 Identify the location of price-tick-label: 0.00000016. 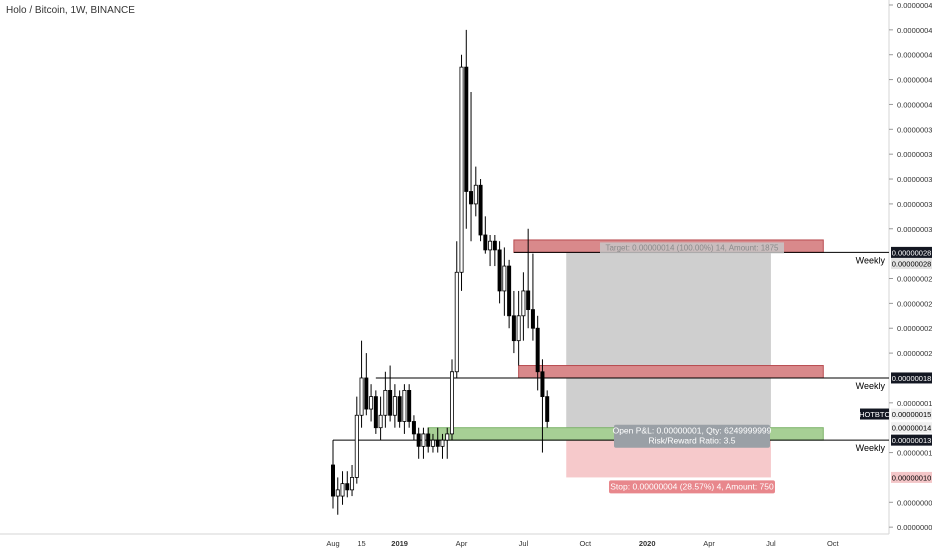
(914, 403).